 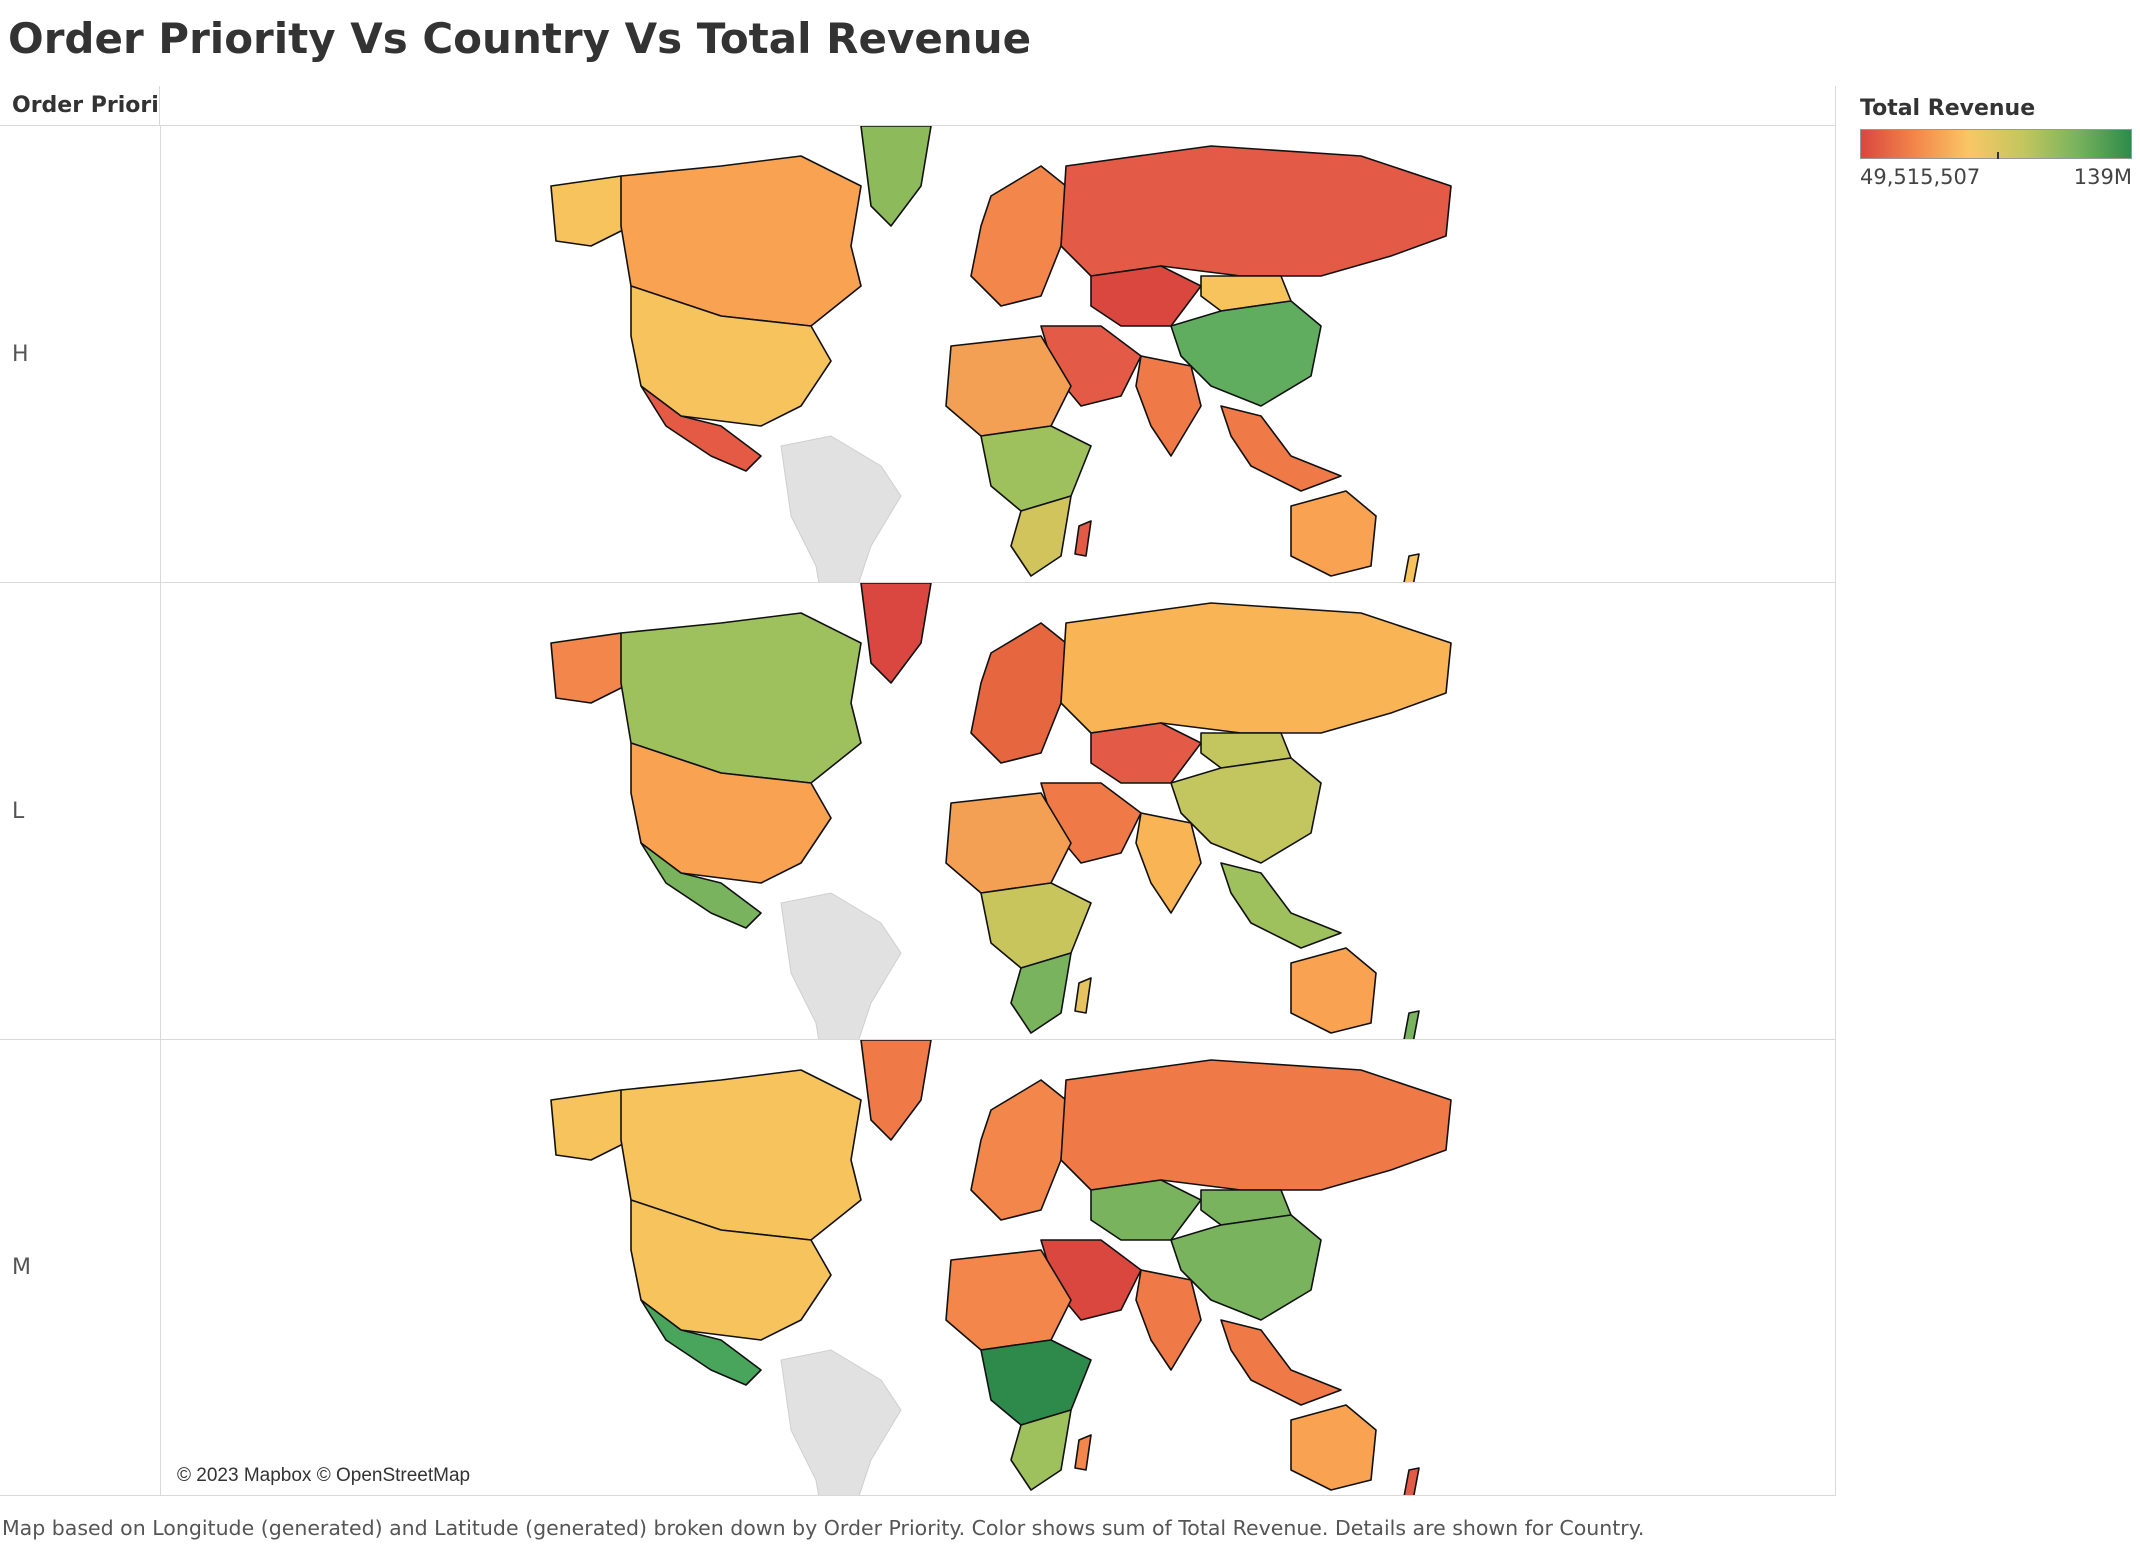 What do you see at coordinates (998, 106) in the screenshot?
I see `header-rule` at bounding box center [998, 106].